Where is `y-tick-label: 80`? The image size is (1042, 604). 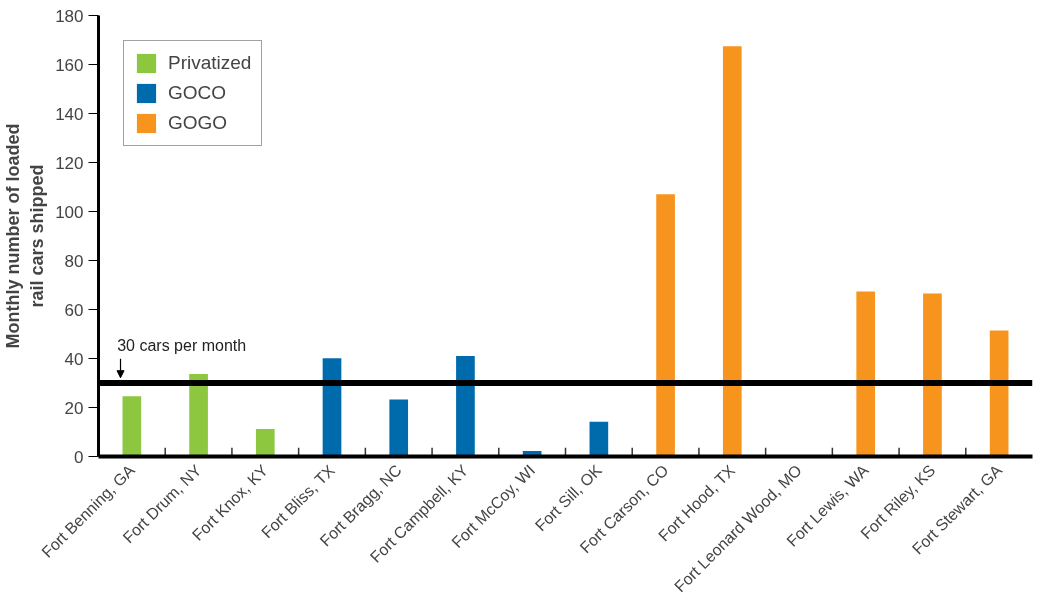 y-tick-label: 80 is located at coordinates (74, 261).